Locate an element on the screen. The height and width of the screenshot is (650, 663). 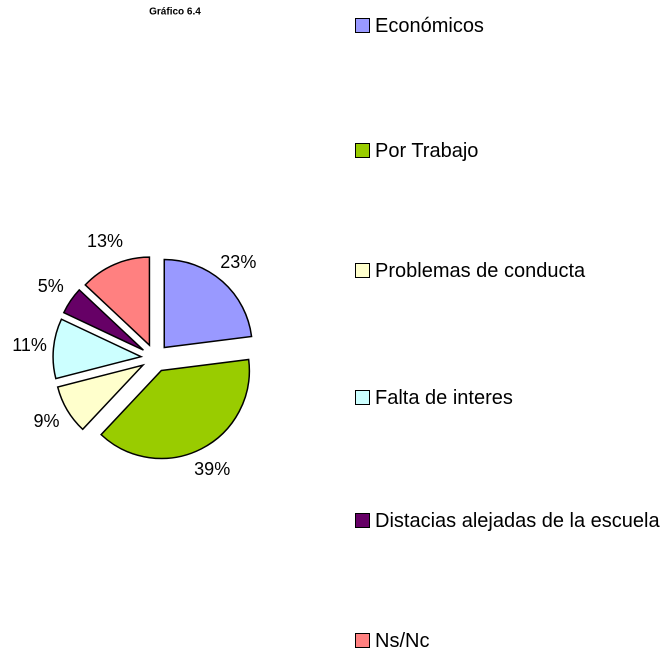
legend-item: Por Trabajo is located at coordinates (507, 151).